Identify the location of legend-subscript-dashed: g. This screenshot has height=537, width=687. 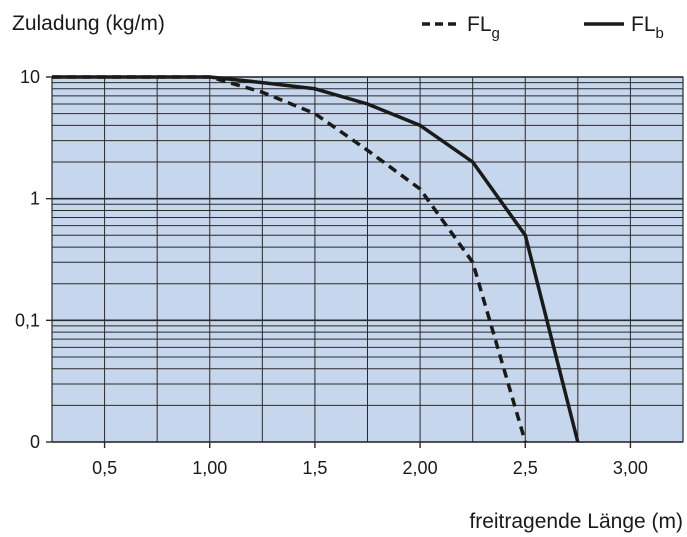
(496, 33).